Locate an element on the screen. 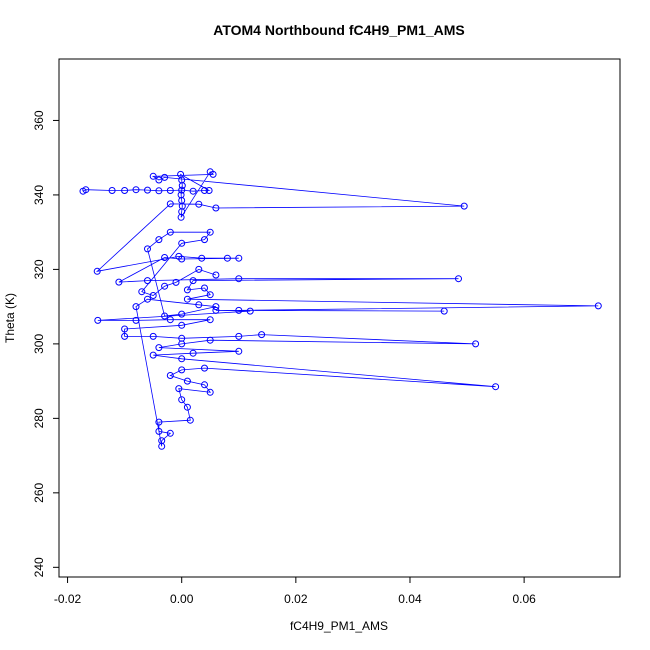 The image size is (650, 650). y-tick-label: 280 is located at coordinates (39, 418).